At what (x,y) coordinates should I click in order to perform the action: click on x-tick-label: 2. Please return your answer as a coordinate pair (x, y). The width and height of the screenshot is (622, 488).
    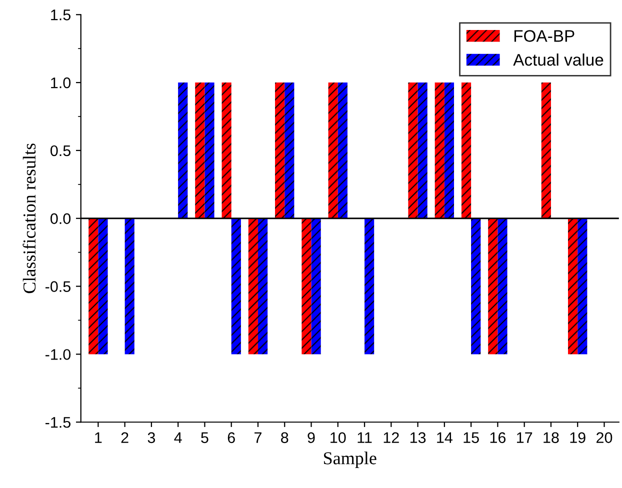
    Looking at the image, I should click on (124, 437).